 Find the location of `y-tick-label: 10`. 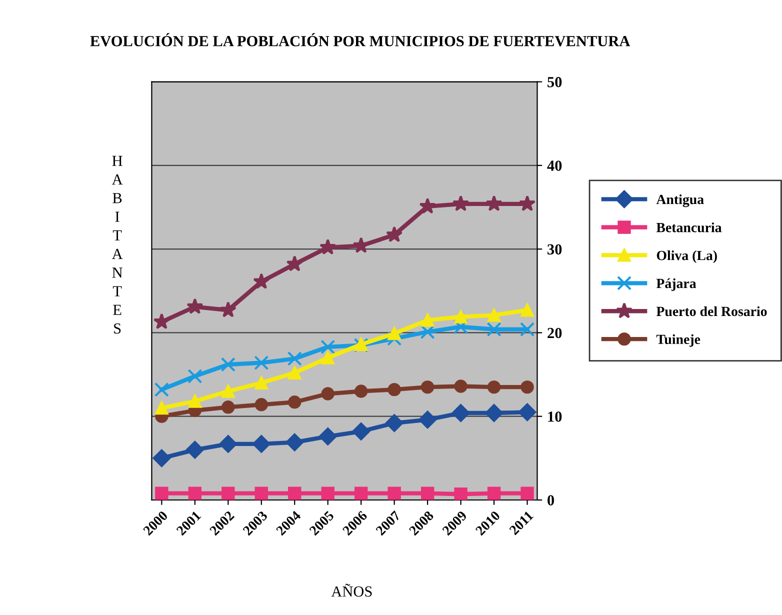

y-tick-label: 10 is located at coordinates (555, 416).